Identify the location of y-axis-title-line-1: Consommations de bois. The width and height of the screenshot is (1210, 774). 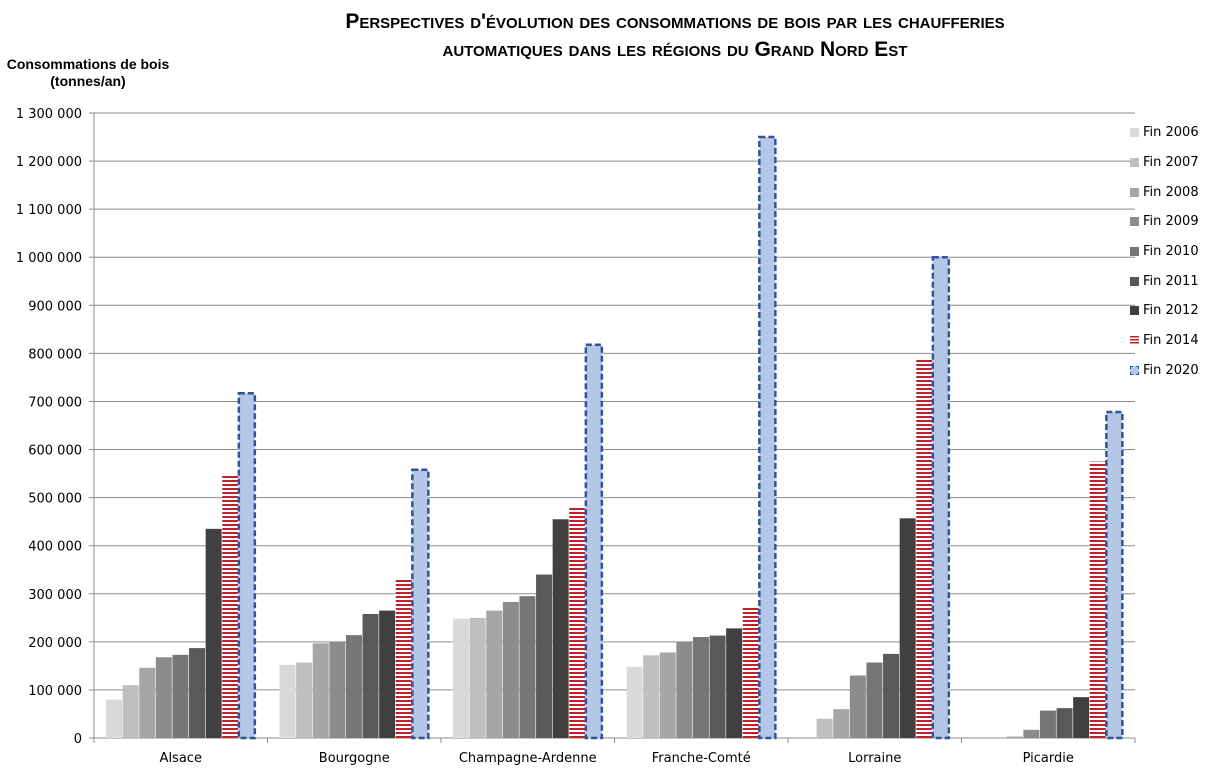
(88, 64).